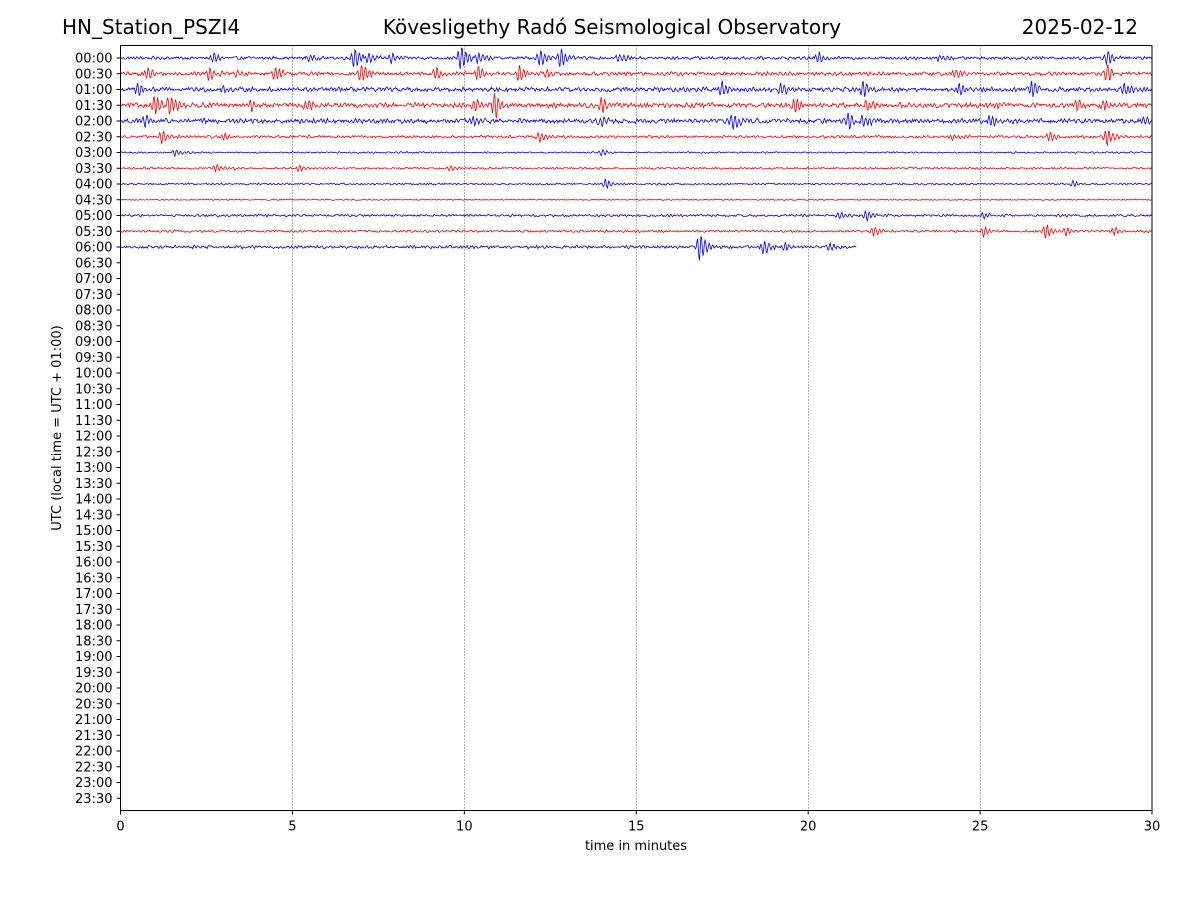  What do you see at coordinates (93, 122) in the screenshot?
I see `y-tick-label: 02:00` at bounding box center [93, 122].